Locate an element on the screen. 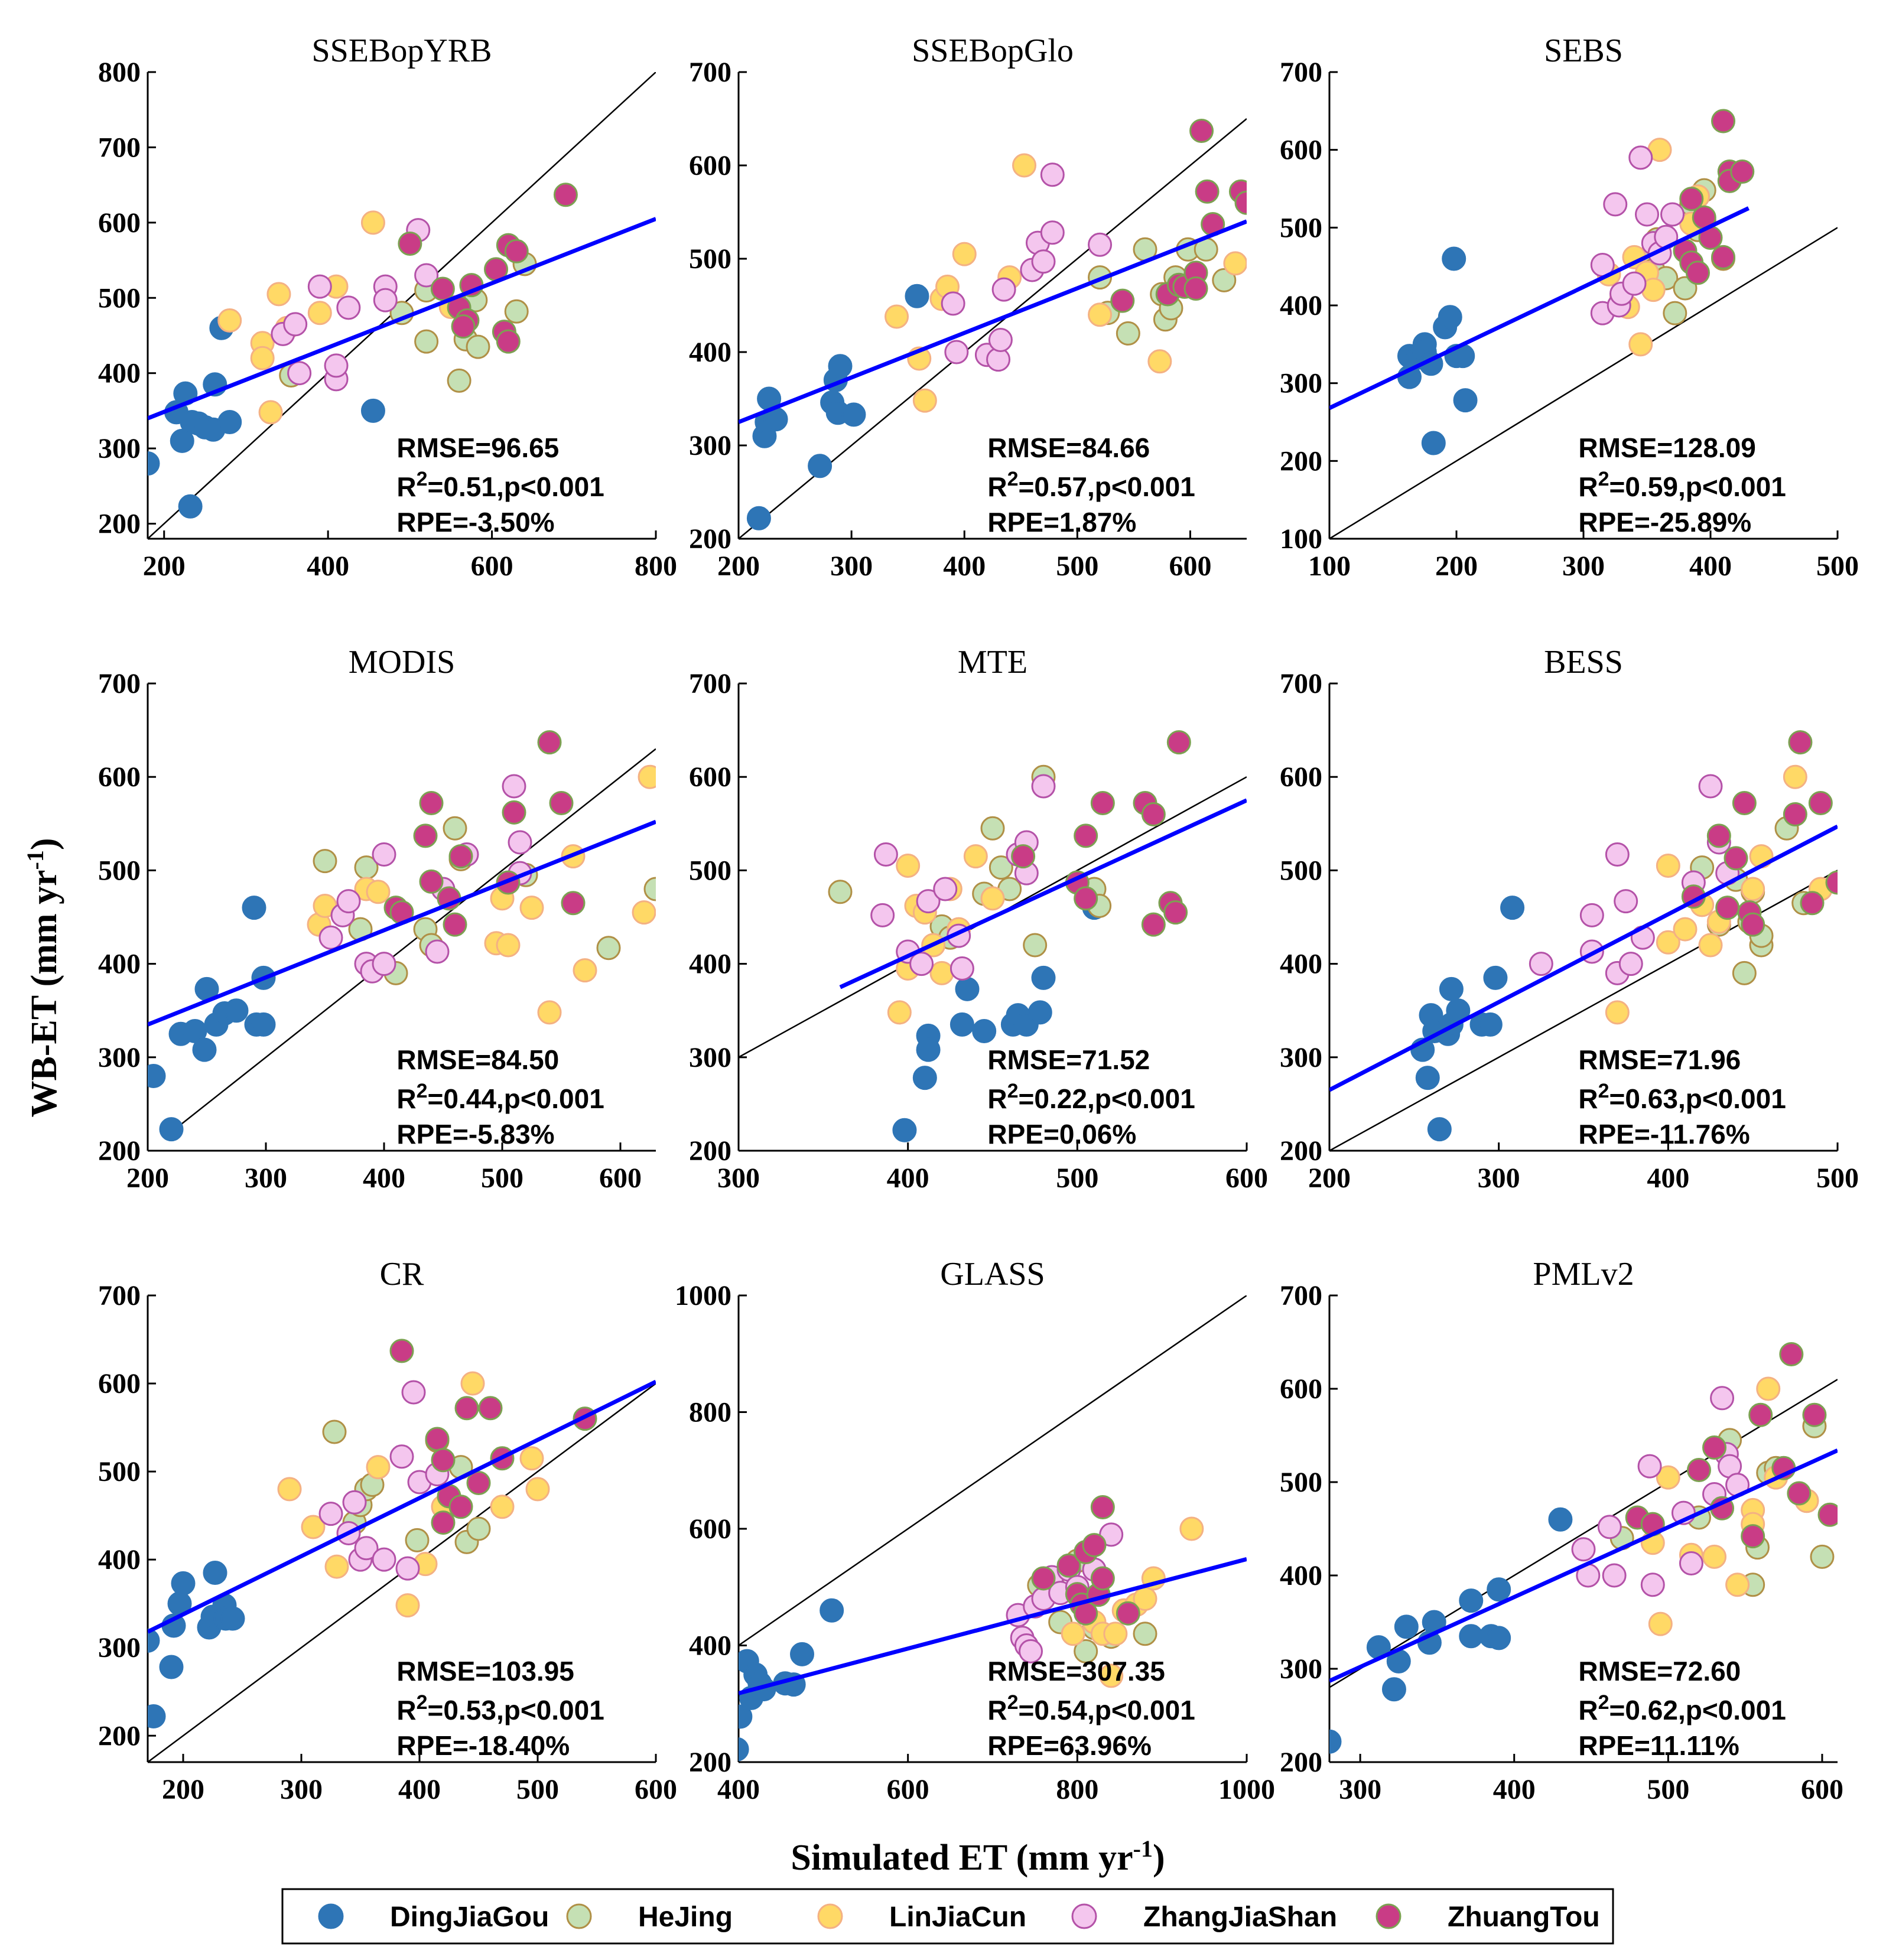 The height and width of the screenshot is (1960, 1886). r2-suffix: =0.62,p<0.001 is located at coordinates (1697, 1710).